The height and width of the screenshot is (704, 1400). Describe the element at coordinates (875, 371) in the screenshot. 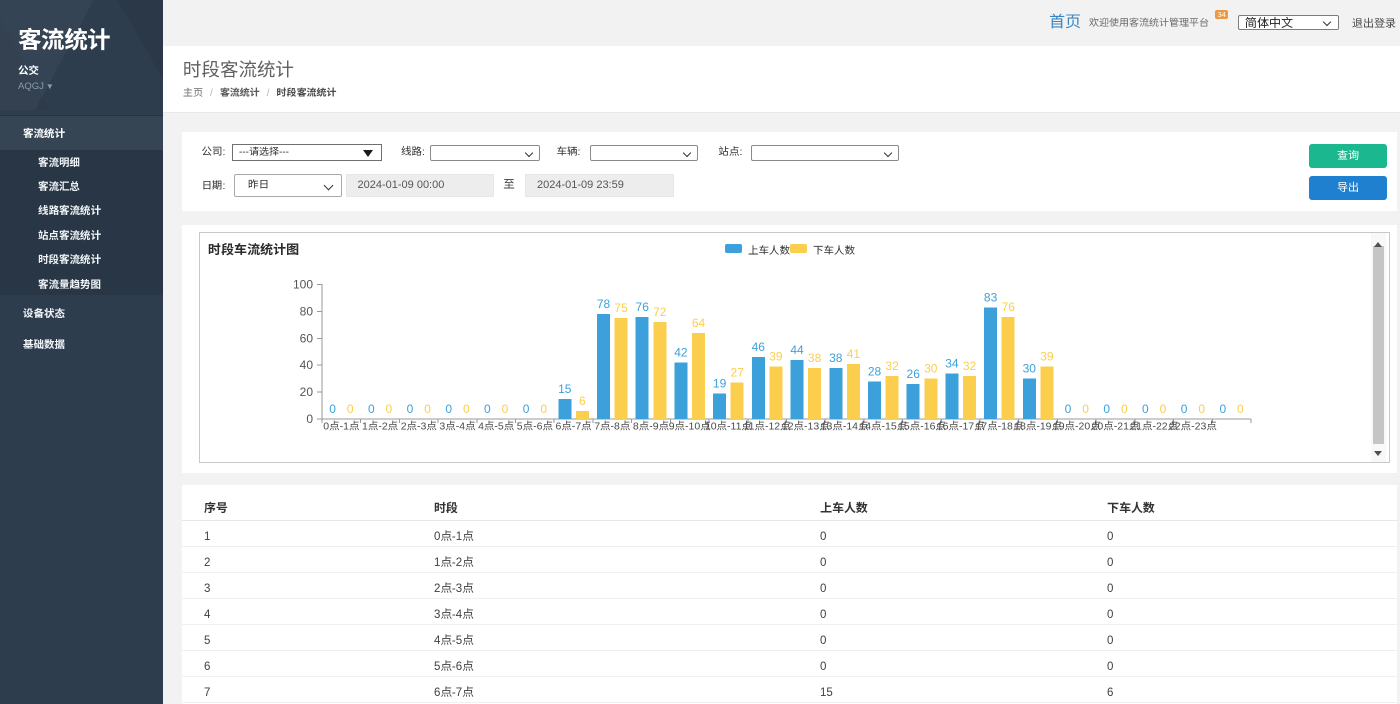

I see `svg-text: 28` at that location.